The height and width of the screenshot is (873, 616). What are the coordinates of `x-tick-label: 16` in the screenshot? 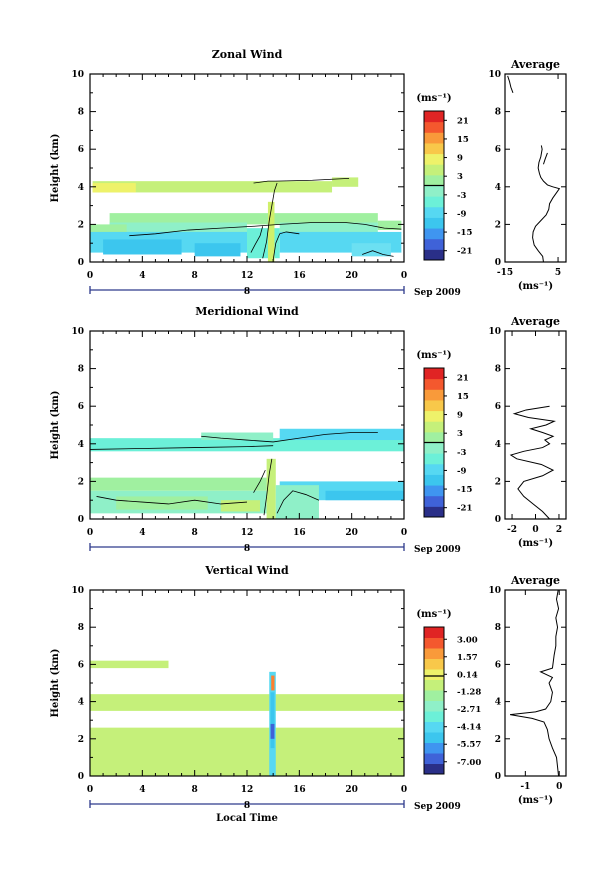 It's located at (299, 790).